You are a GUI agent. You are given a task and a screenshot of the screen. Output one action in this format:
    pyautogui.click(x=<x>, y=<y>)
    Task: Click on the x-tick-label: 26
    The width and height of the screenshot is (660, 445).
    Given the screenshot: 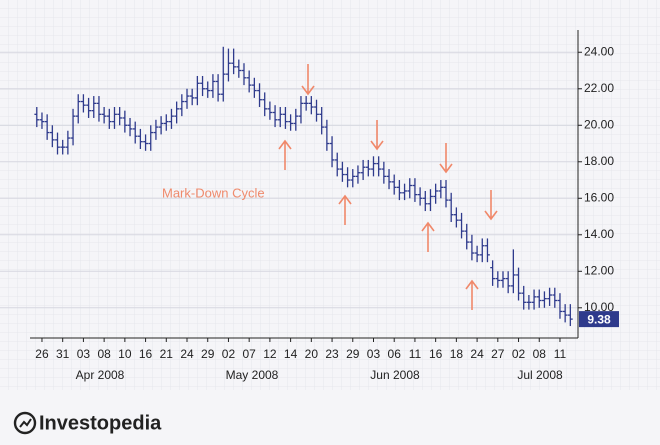 What is the action you would take?
    pyautogui.click(x=42, y=354)
    